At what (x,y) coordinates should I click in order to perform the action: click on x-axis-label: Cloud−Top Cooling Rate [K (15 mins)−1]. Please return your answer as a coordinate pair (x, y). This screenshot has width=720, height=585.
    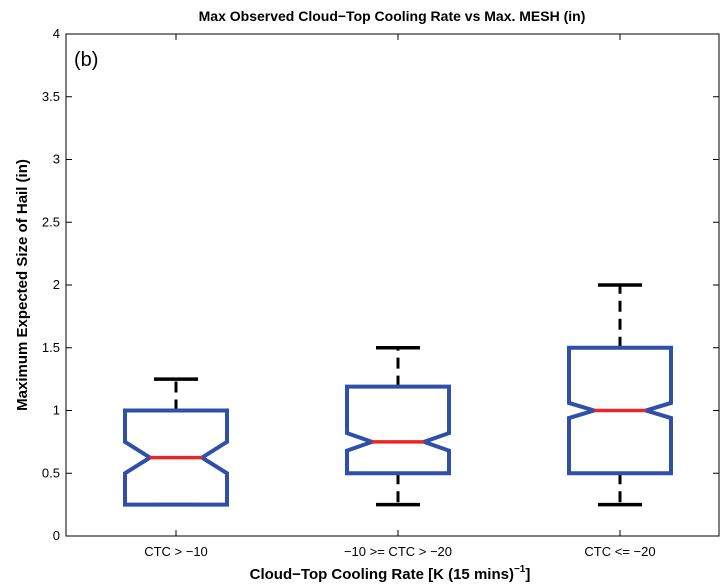
    Looking at the image, I should click on (390, 573).